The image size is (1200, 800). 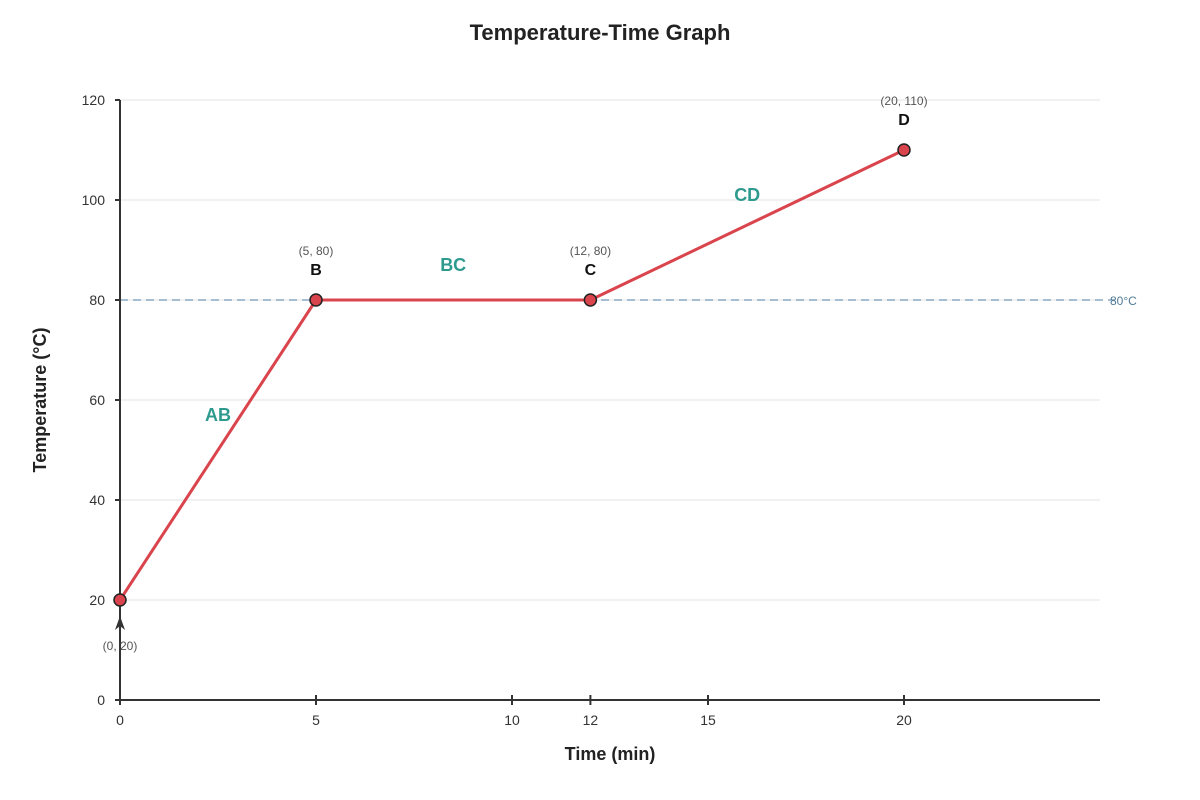 What do you see at coordinates (120, 720) in the screenshot?
I see `x-tick-label: 0` at bounding box center [120, 720].